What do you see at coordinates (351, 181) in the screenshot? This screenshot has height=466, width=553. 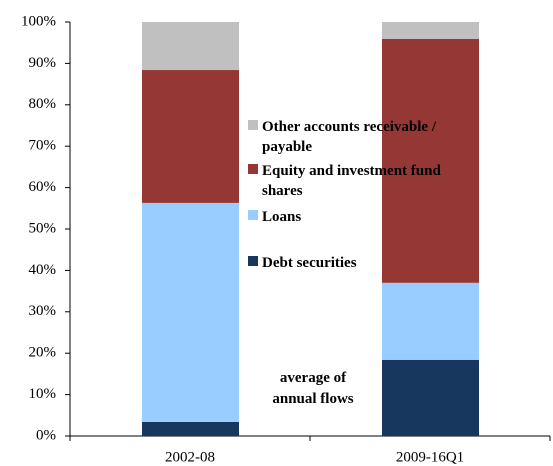 I see `legend-label: Equity and investment fund shares` at bounding box center [351, 181].